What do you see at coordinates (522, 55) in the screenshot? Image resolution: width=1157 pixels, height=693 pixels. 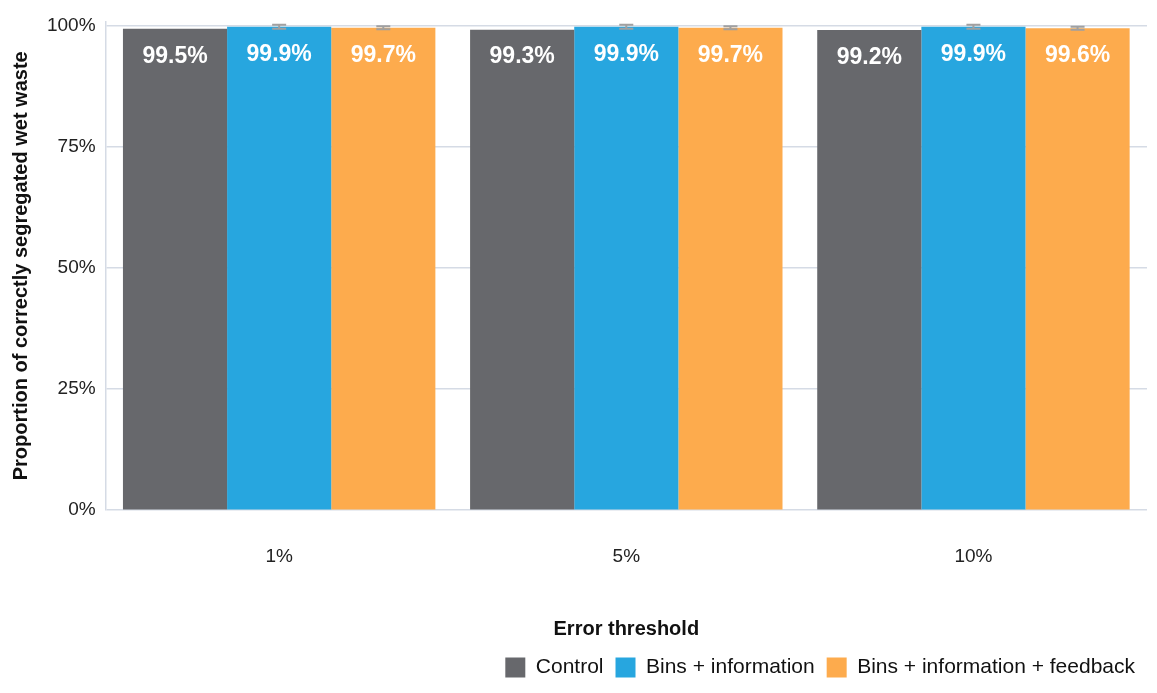 I see `data-label: 99.3%` at bounding box center [522, 55].